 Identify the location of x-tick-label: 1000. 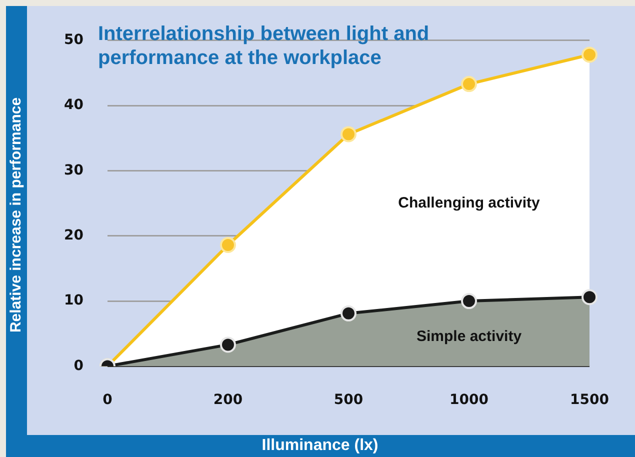
(469, 400).